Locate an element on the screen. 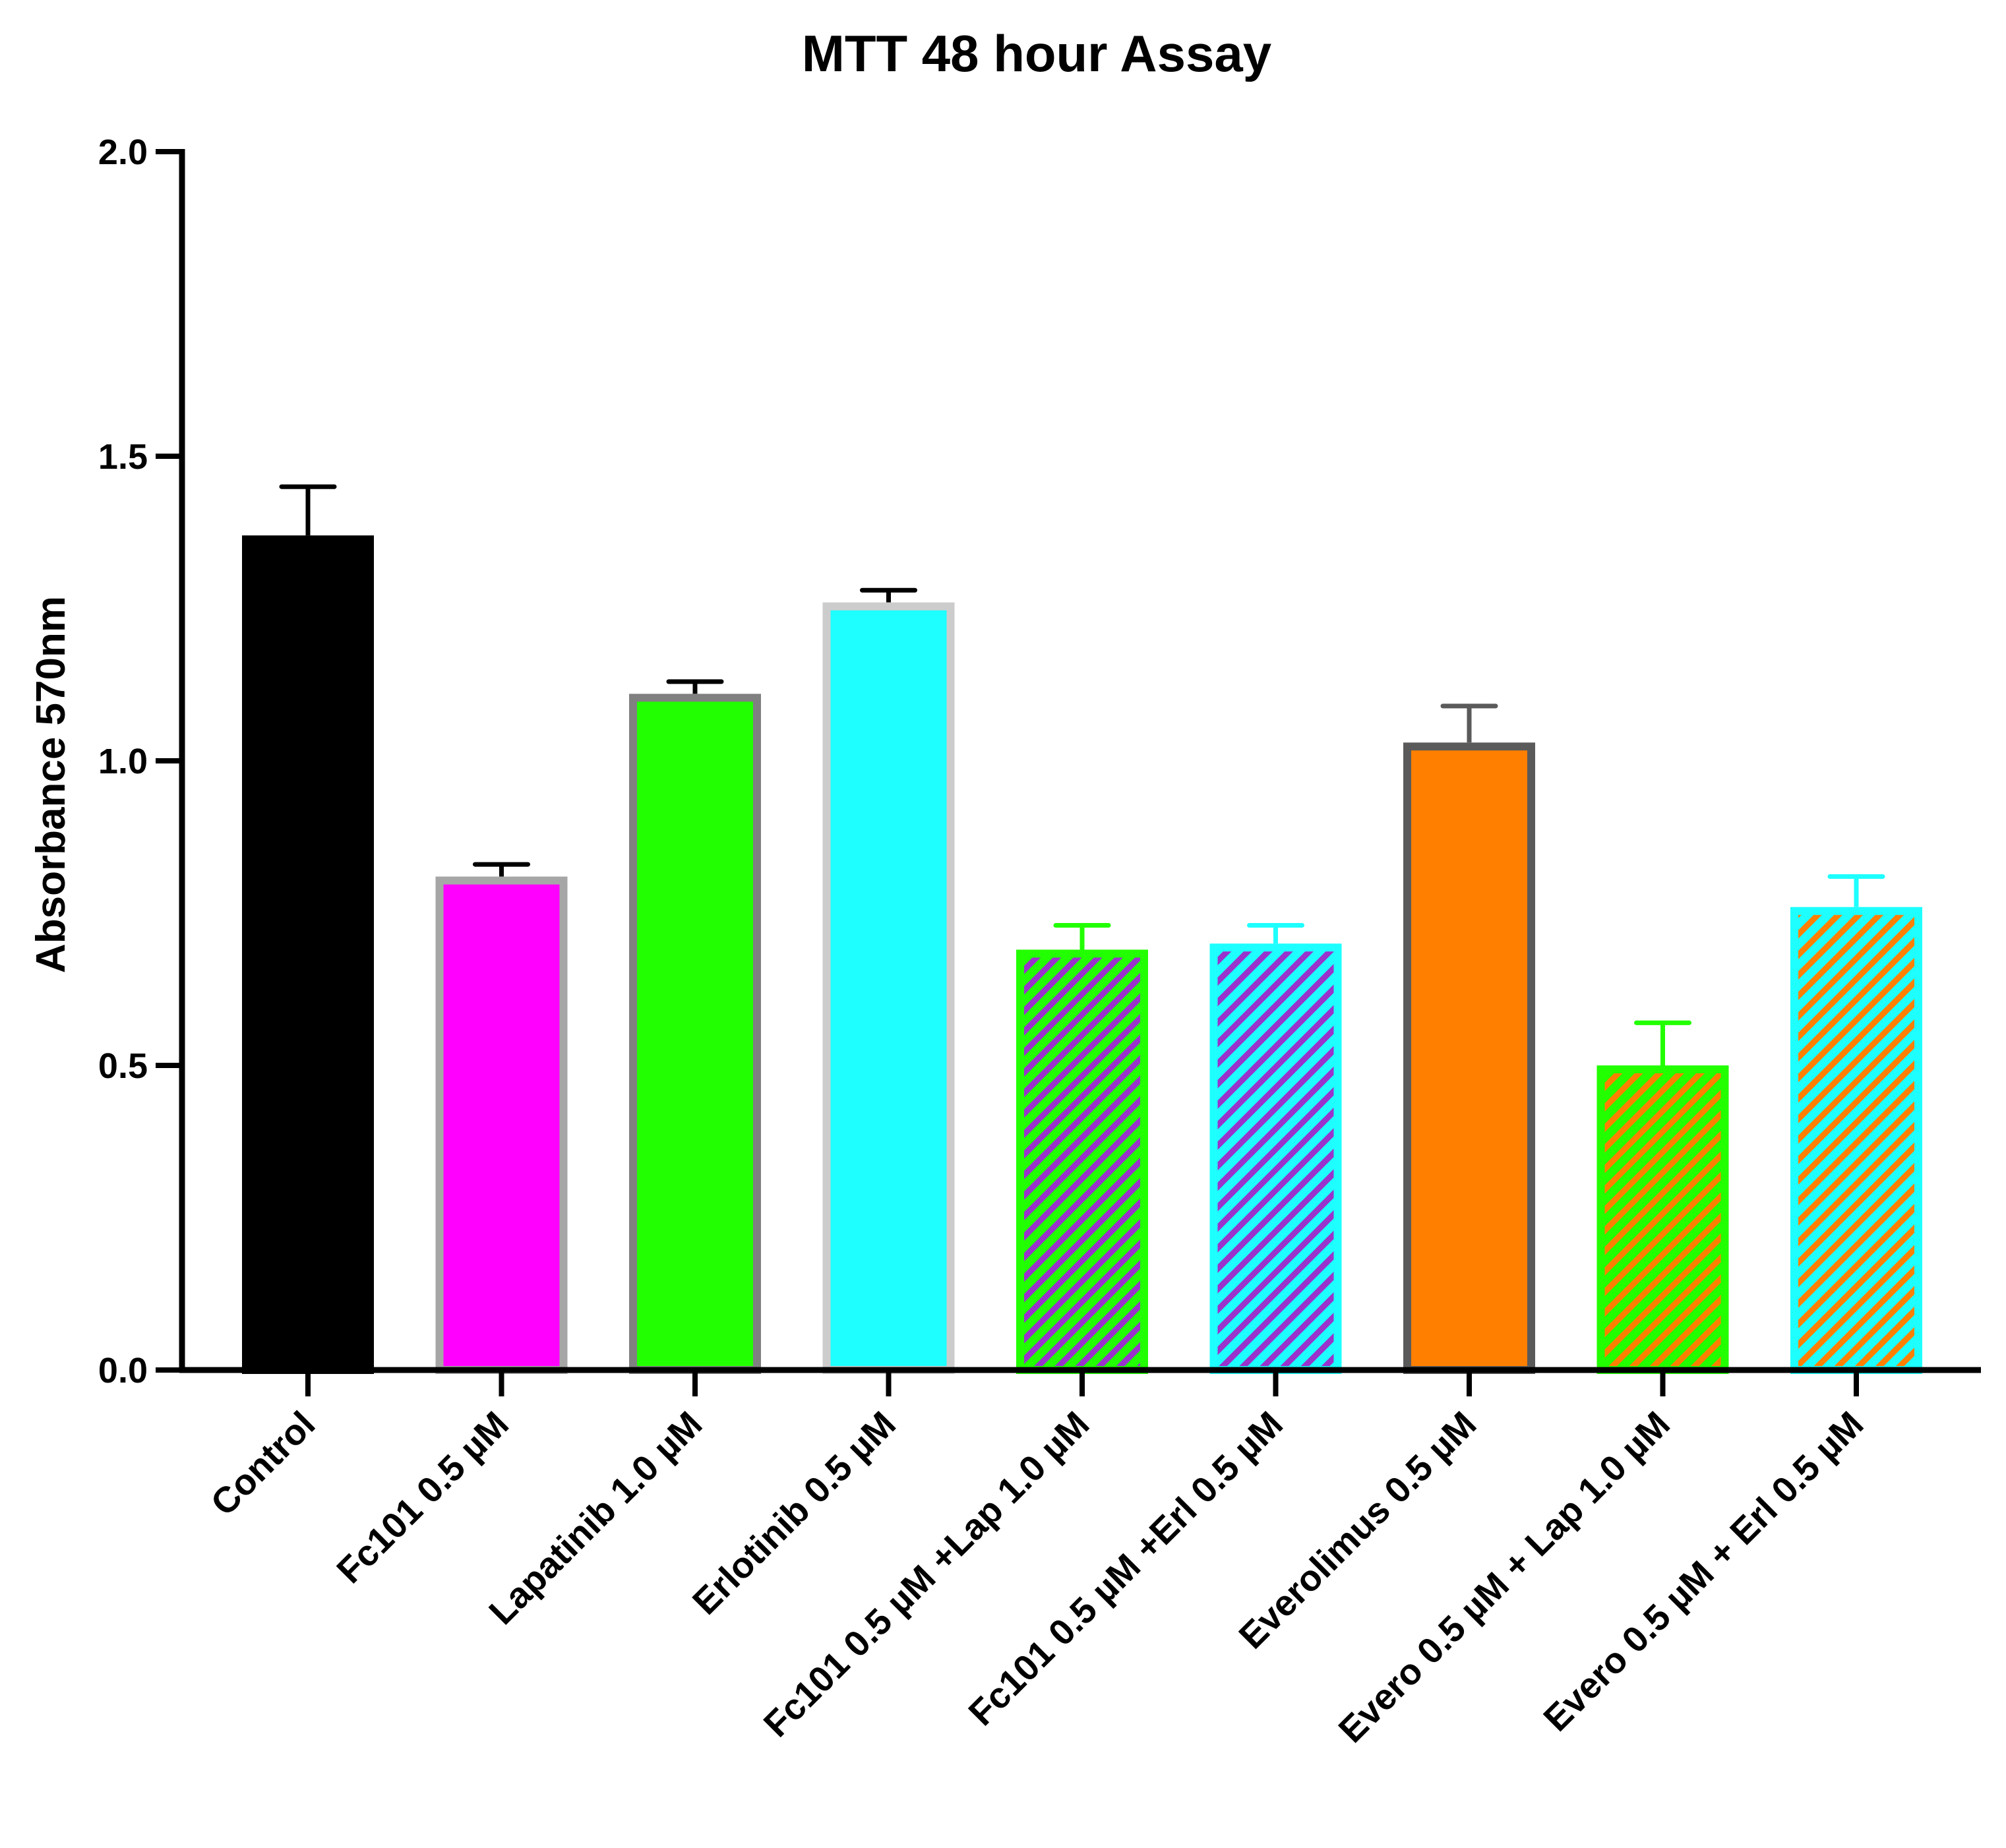  y-tick-label-1: 0.0 is located at coordinates (123, 1371).